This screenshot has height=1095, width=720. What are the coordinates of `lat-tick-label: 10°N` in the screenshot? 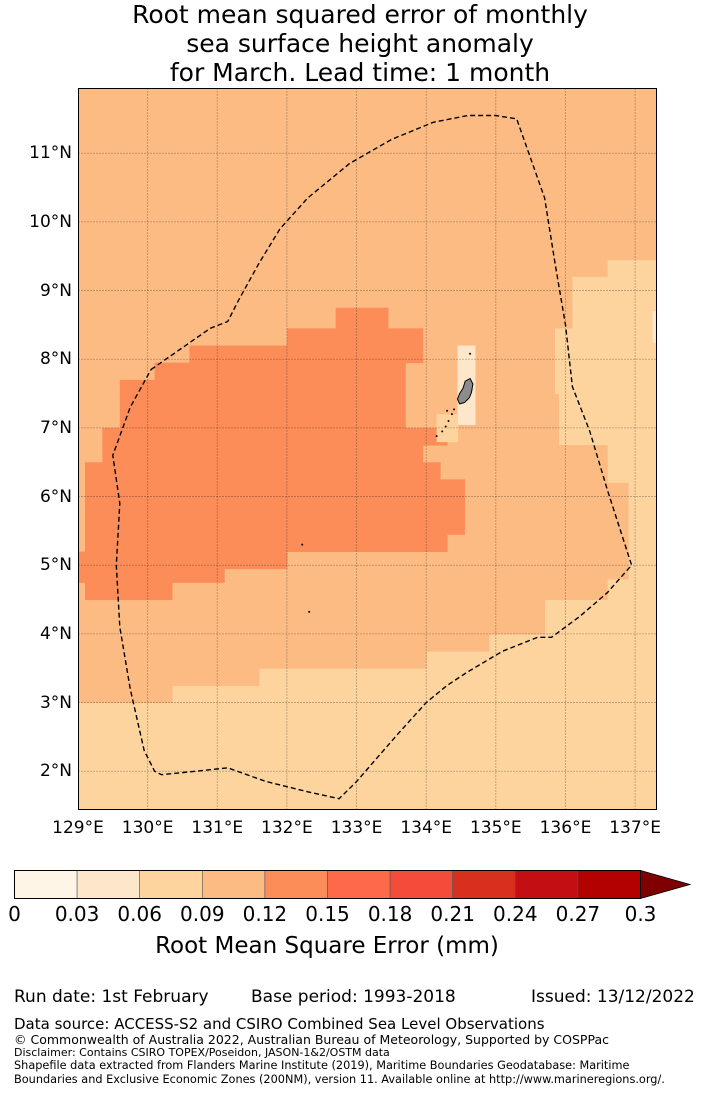 It's located at (50, 221).